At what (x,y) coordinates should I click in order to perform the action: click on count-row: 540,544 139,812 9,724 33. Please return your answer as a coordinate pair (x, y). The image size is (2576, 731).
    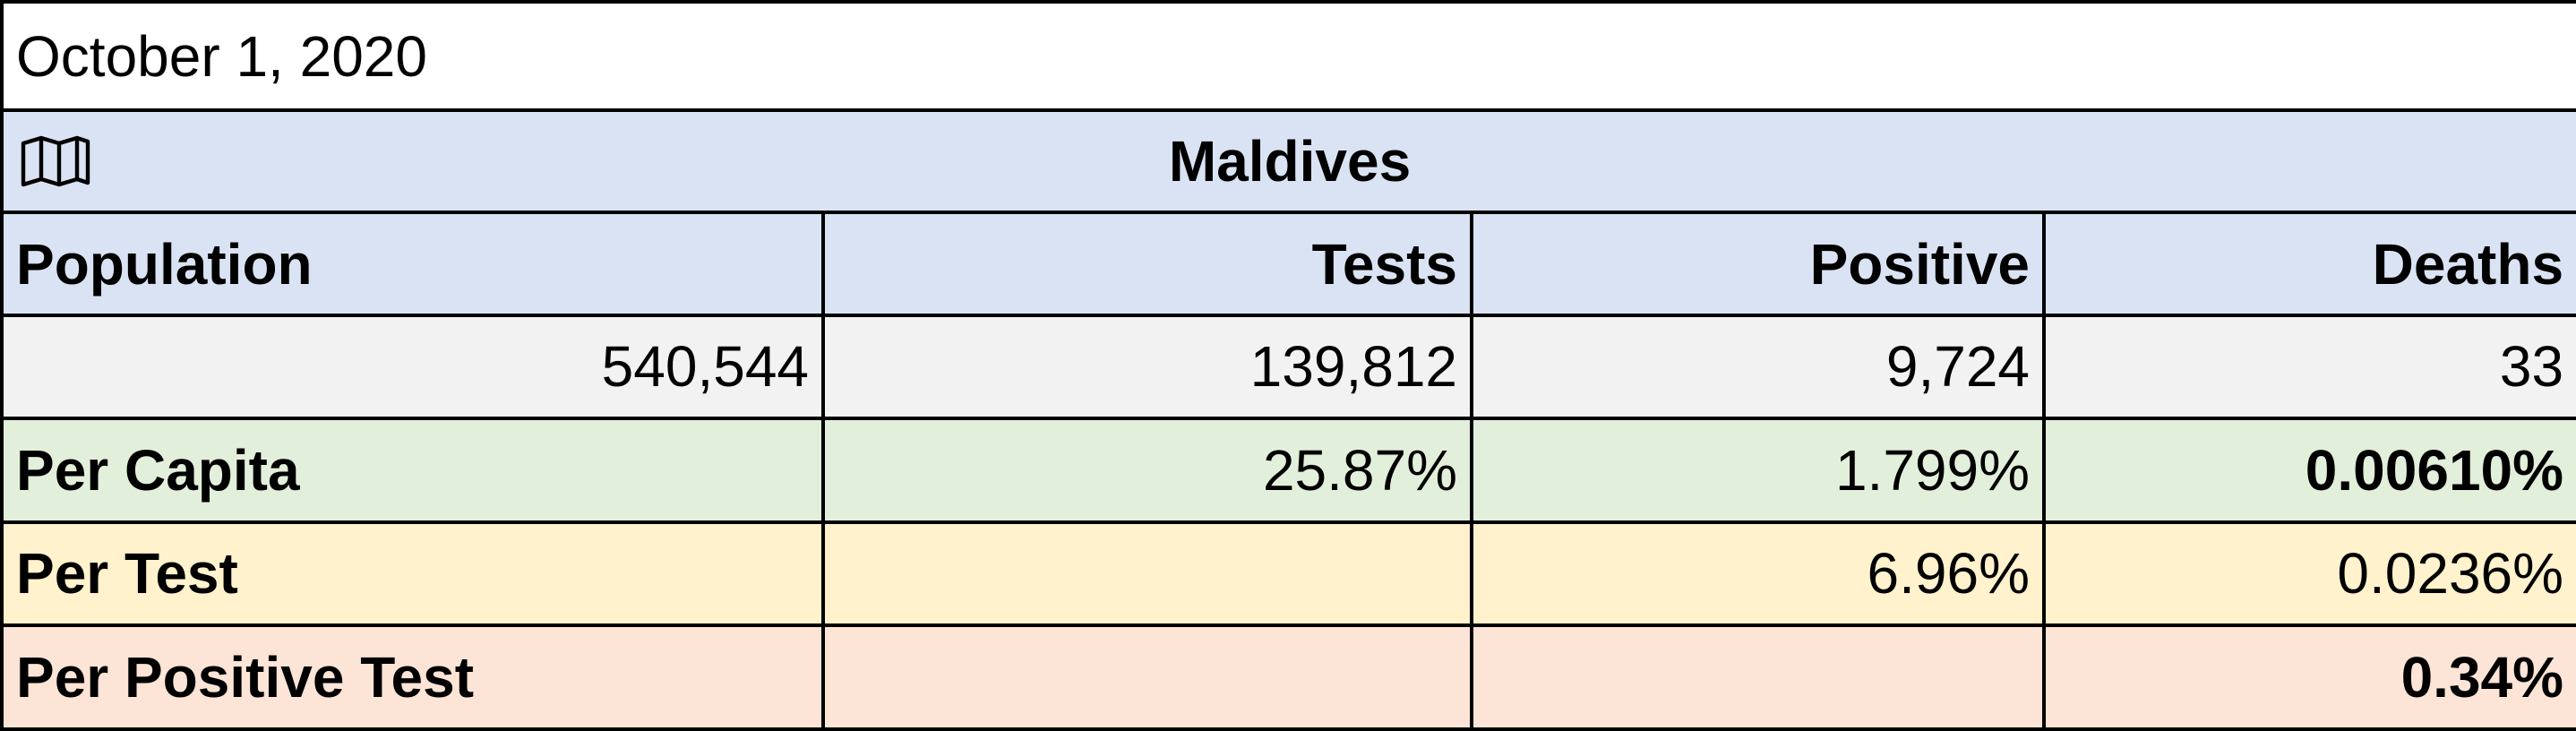
    Looking at the image, I should click on (1288, 367).